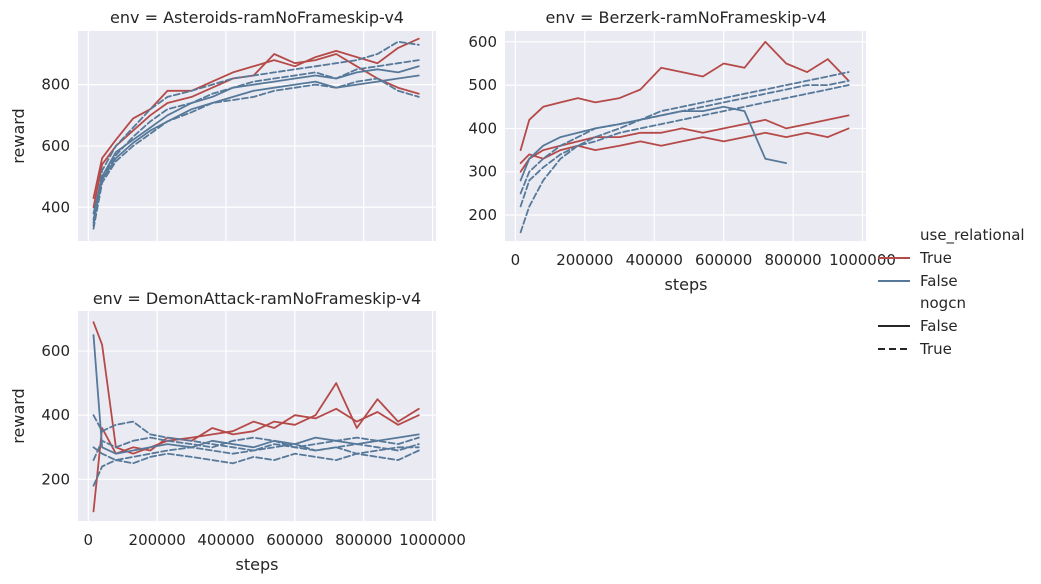 The width and height of the screenshot is (1041, 584). Describe the element at coordinates (943, 303) in the screenshot. I see `legend-title-nogcn: nogcn` at that location.